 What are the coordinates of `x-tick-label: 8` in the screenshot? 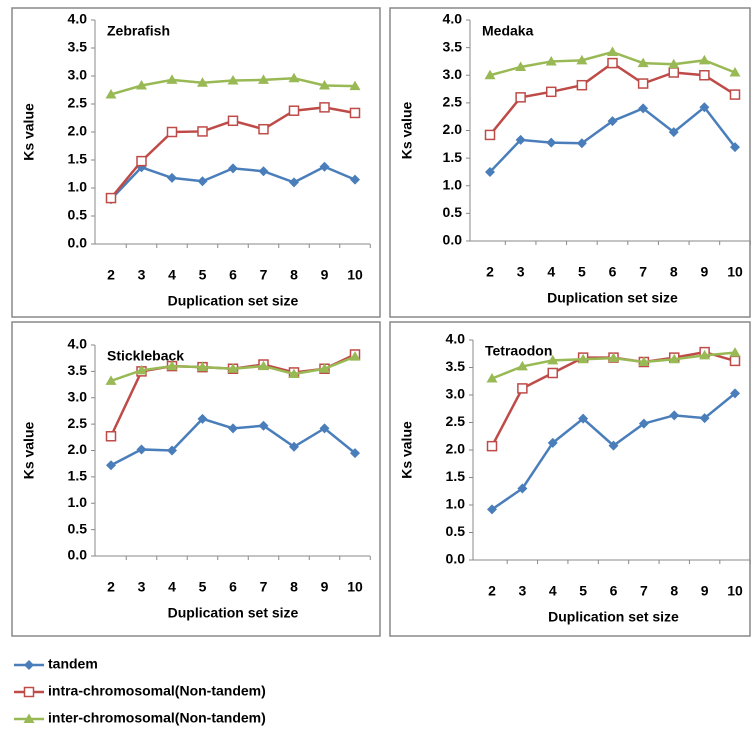 It's located at (674, 591).